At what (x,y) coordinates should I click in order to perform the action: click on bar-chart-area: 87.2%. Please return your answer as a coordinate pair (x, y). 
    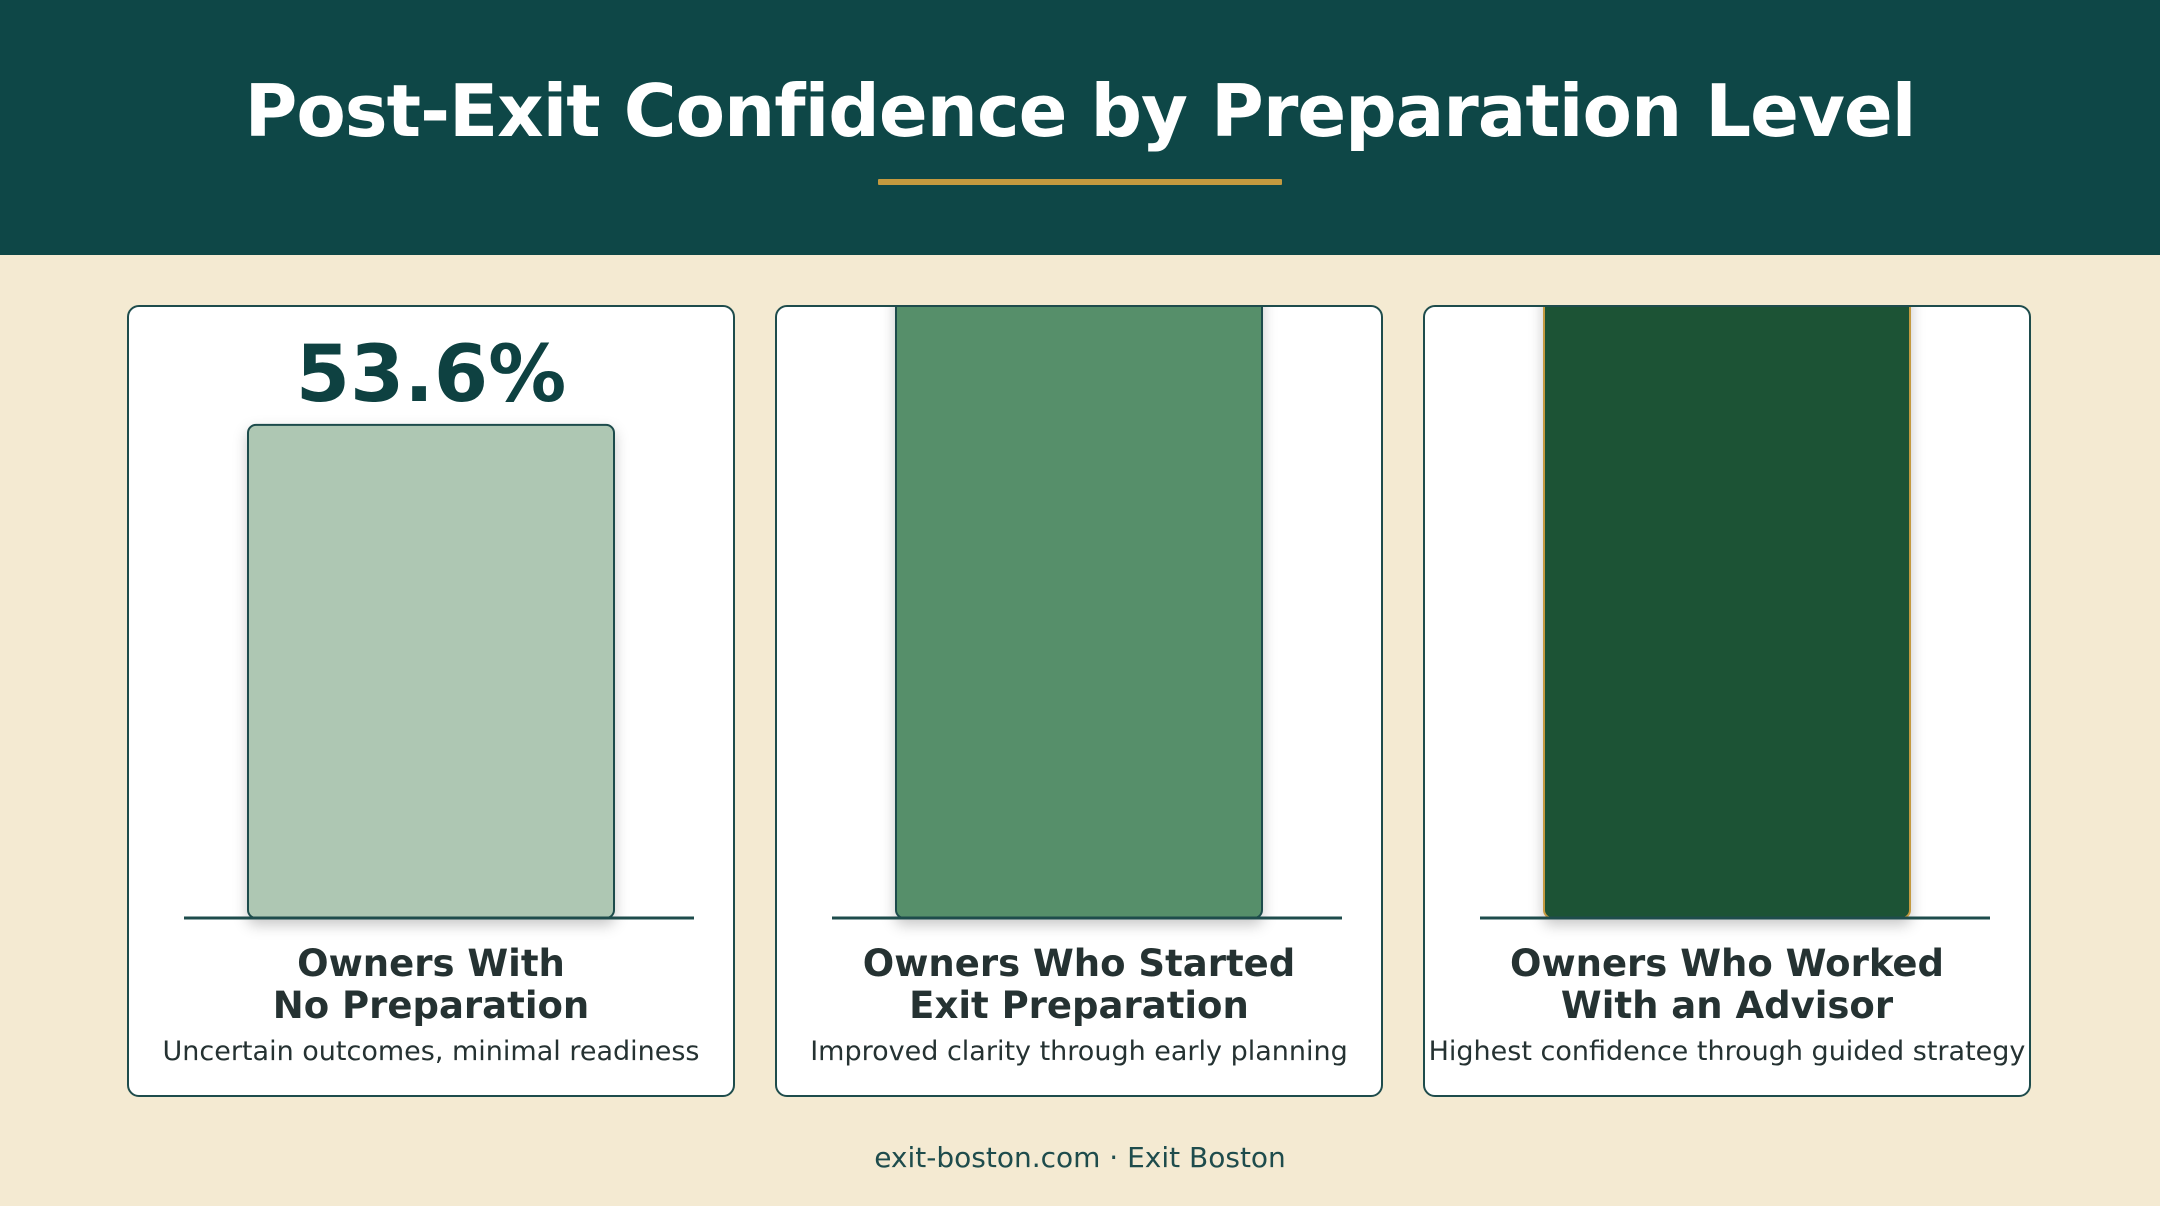
    Looking at the image, I should click on (1735, 613).